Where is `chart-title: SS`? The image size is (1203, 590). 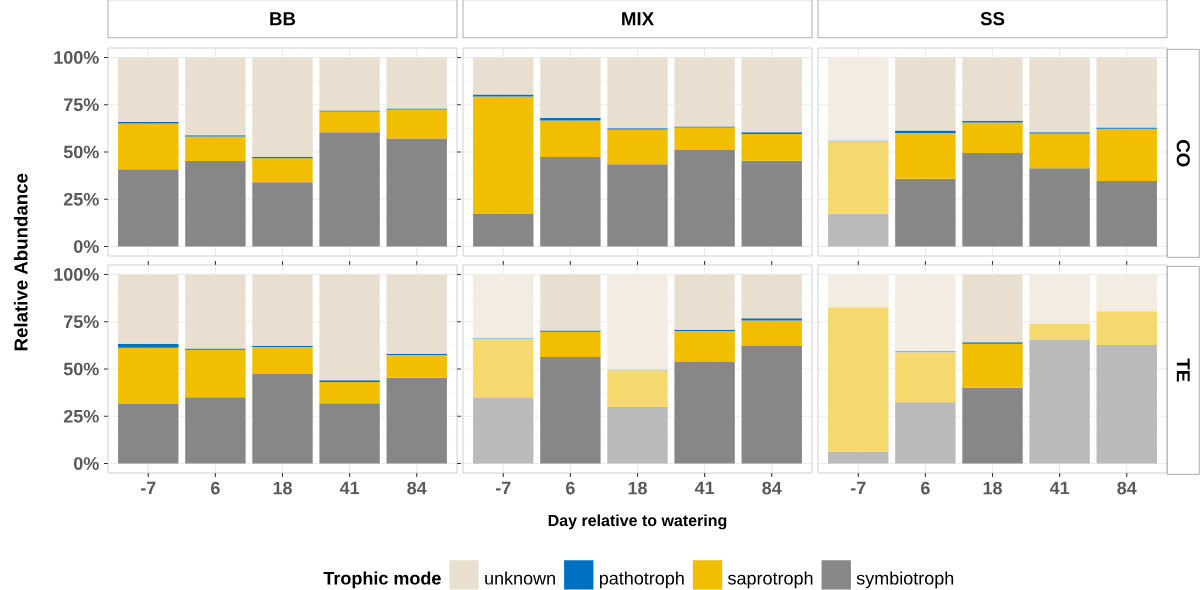 chart-title: SS is located at coordinates (992, 19).